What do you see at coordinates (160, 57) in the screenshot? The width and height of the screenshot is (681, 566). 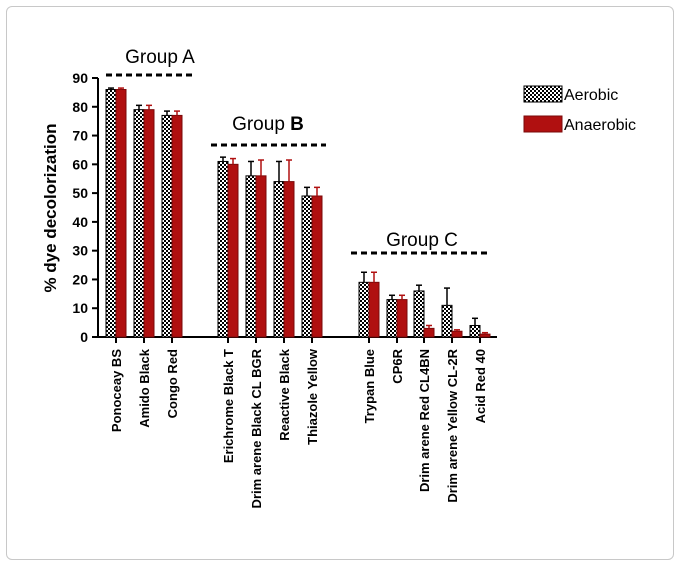 I see `group-title: Group A` at bounding box center [160, 57].